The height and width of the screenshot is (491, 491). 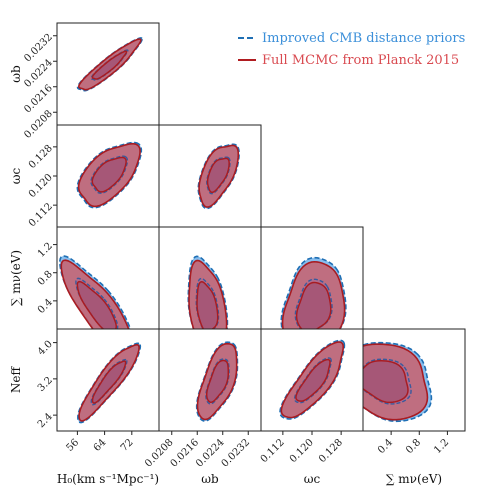 What do you see at coordinates (73, 445) in the screenshot?
I see `x-tick-label-H0: 56` at bounding box center [73, 445].